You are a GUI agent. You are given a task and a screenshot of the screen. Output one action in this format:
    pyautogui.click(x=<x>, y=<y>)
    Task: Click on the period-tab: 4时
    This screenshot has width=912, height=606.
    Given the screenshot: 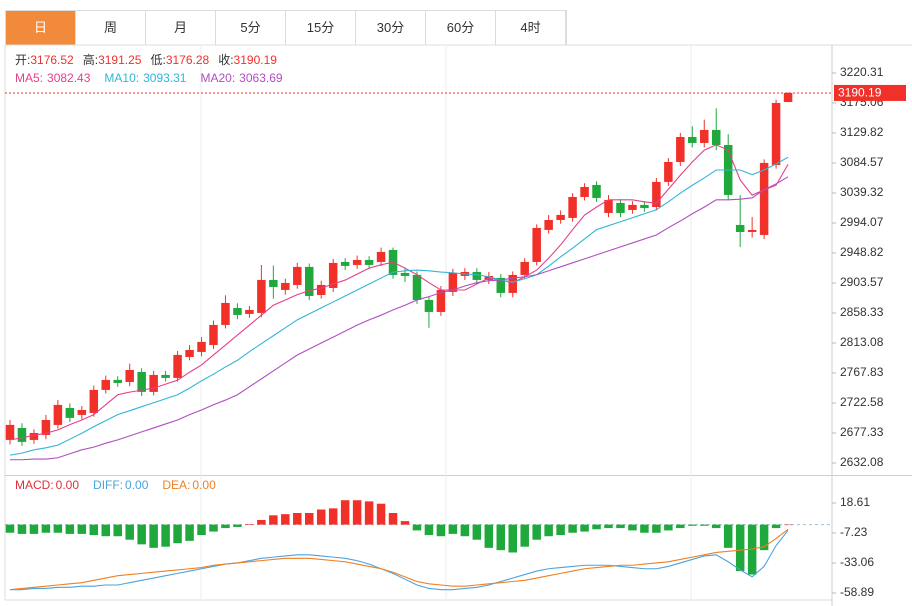 What is the action you would take?
    pyautogui.click(x=531, y=28)
    